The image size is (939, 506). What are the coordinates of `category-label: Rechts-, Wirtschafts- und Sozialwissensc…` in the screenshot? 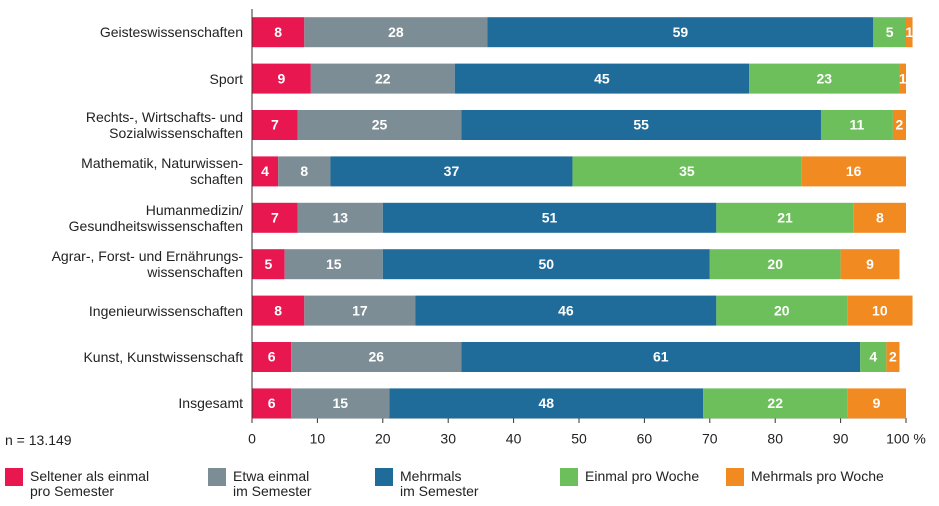 It's located at (164, 125).